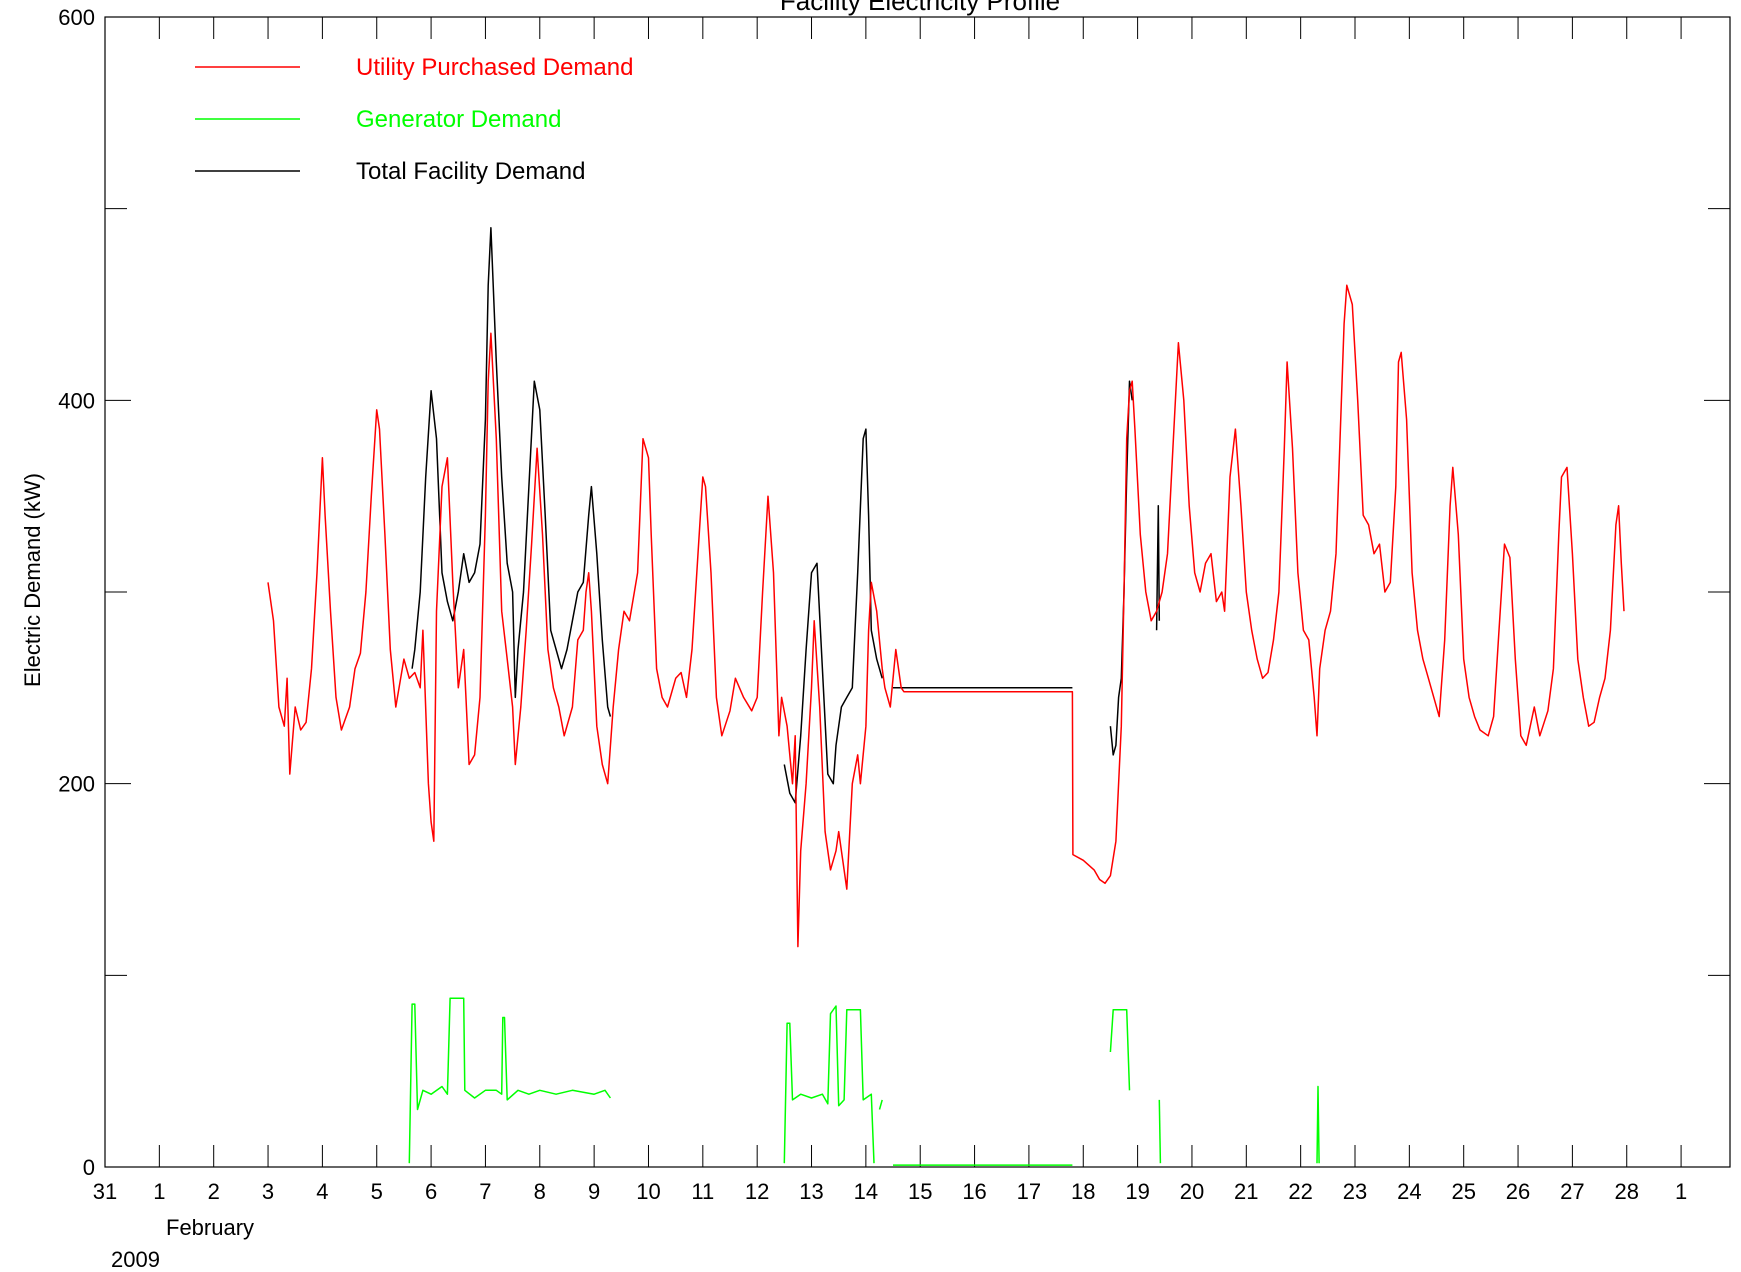  Describe the element at coordinates (431, 1191) in the screenshot. I see `x-tick-label: 6` at that location.